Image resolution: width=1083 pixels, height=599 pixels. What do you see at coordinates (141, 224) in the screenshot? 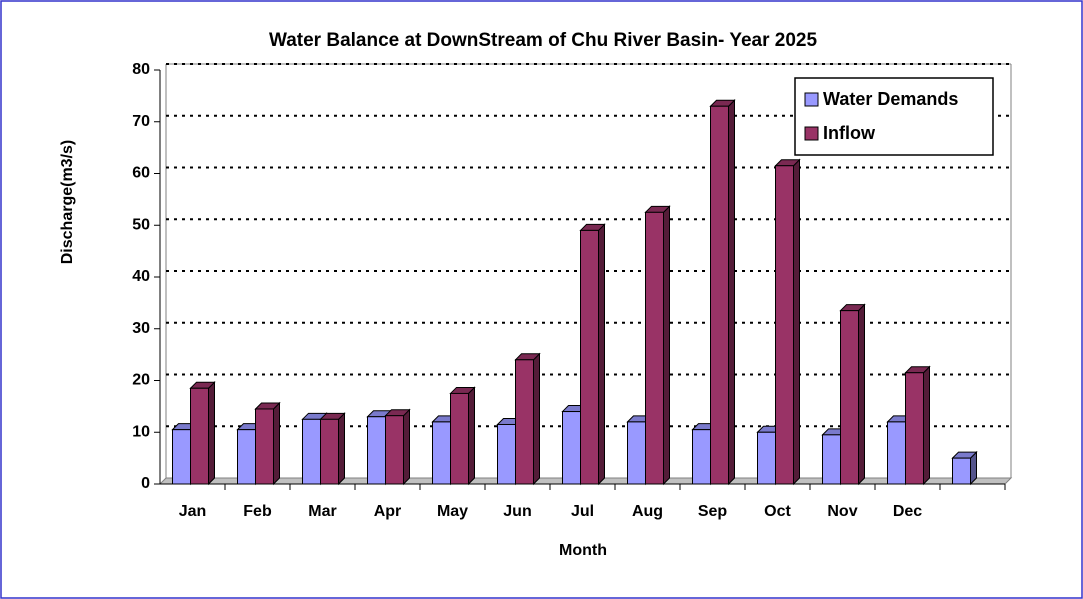
I see `y-tick-label: 50` at bounding box center [141, 224].